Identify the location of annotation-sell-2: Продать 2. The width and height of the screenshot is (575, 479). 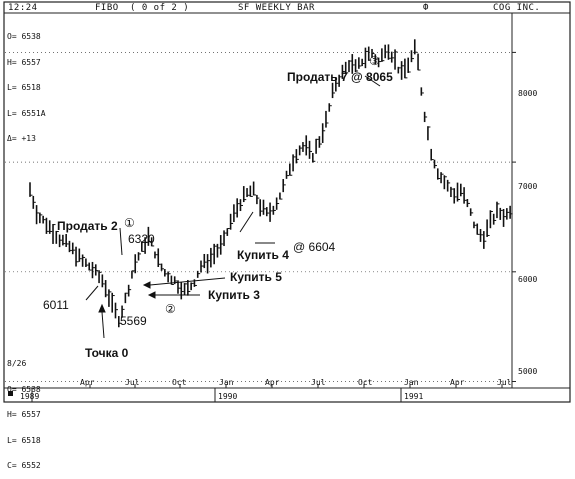
(87, 226).